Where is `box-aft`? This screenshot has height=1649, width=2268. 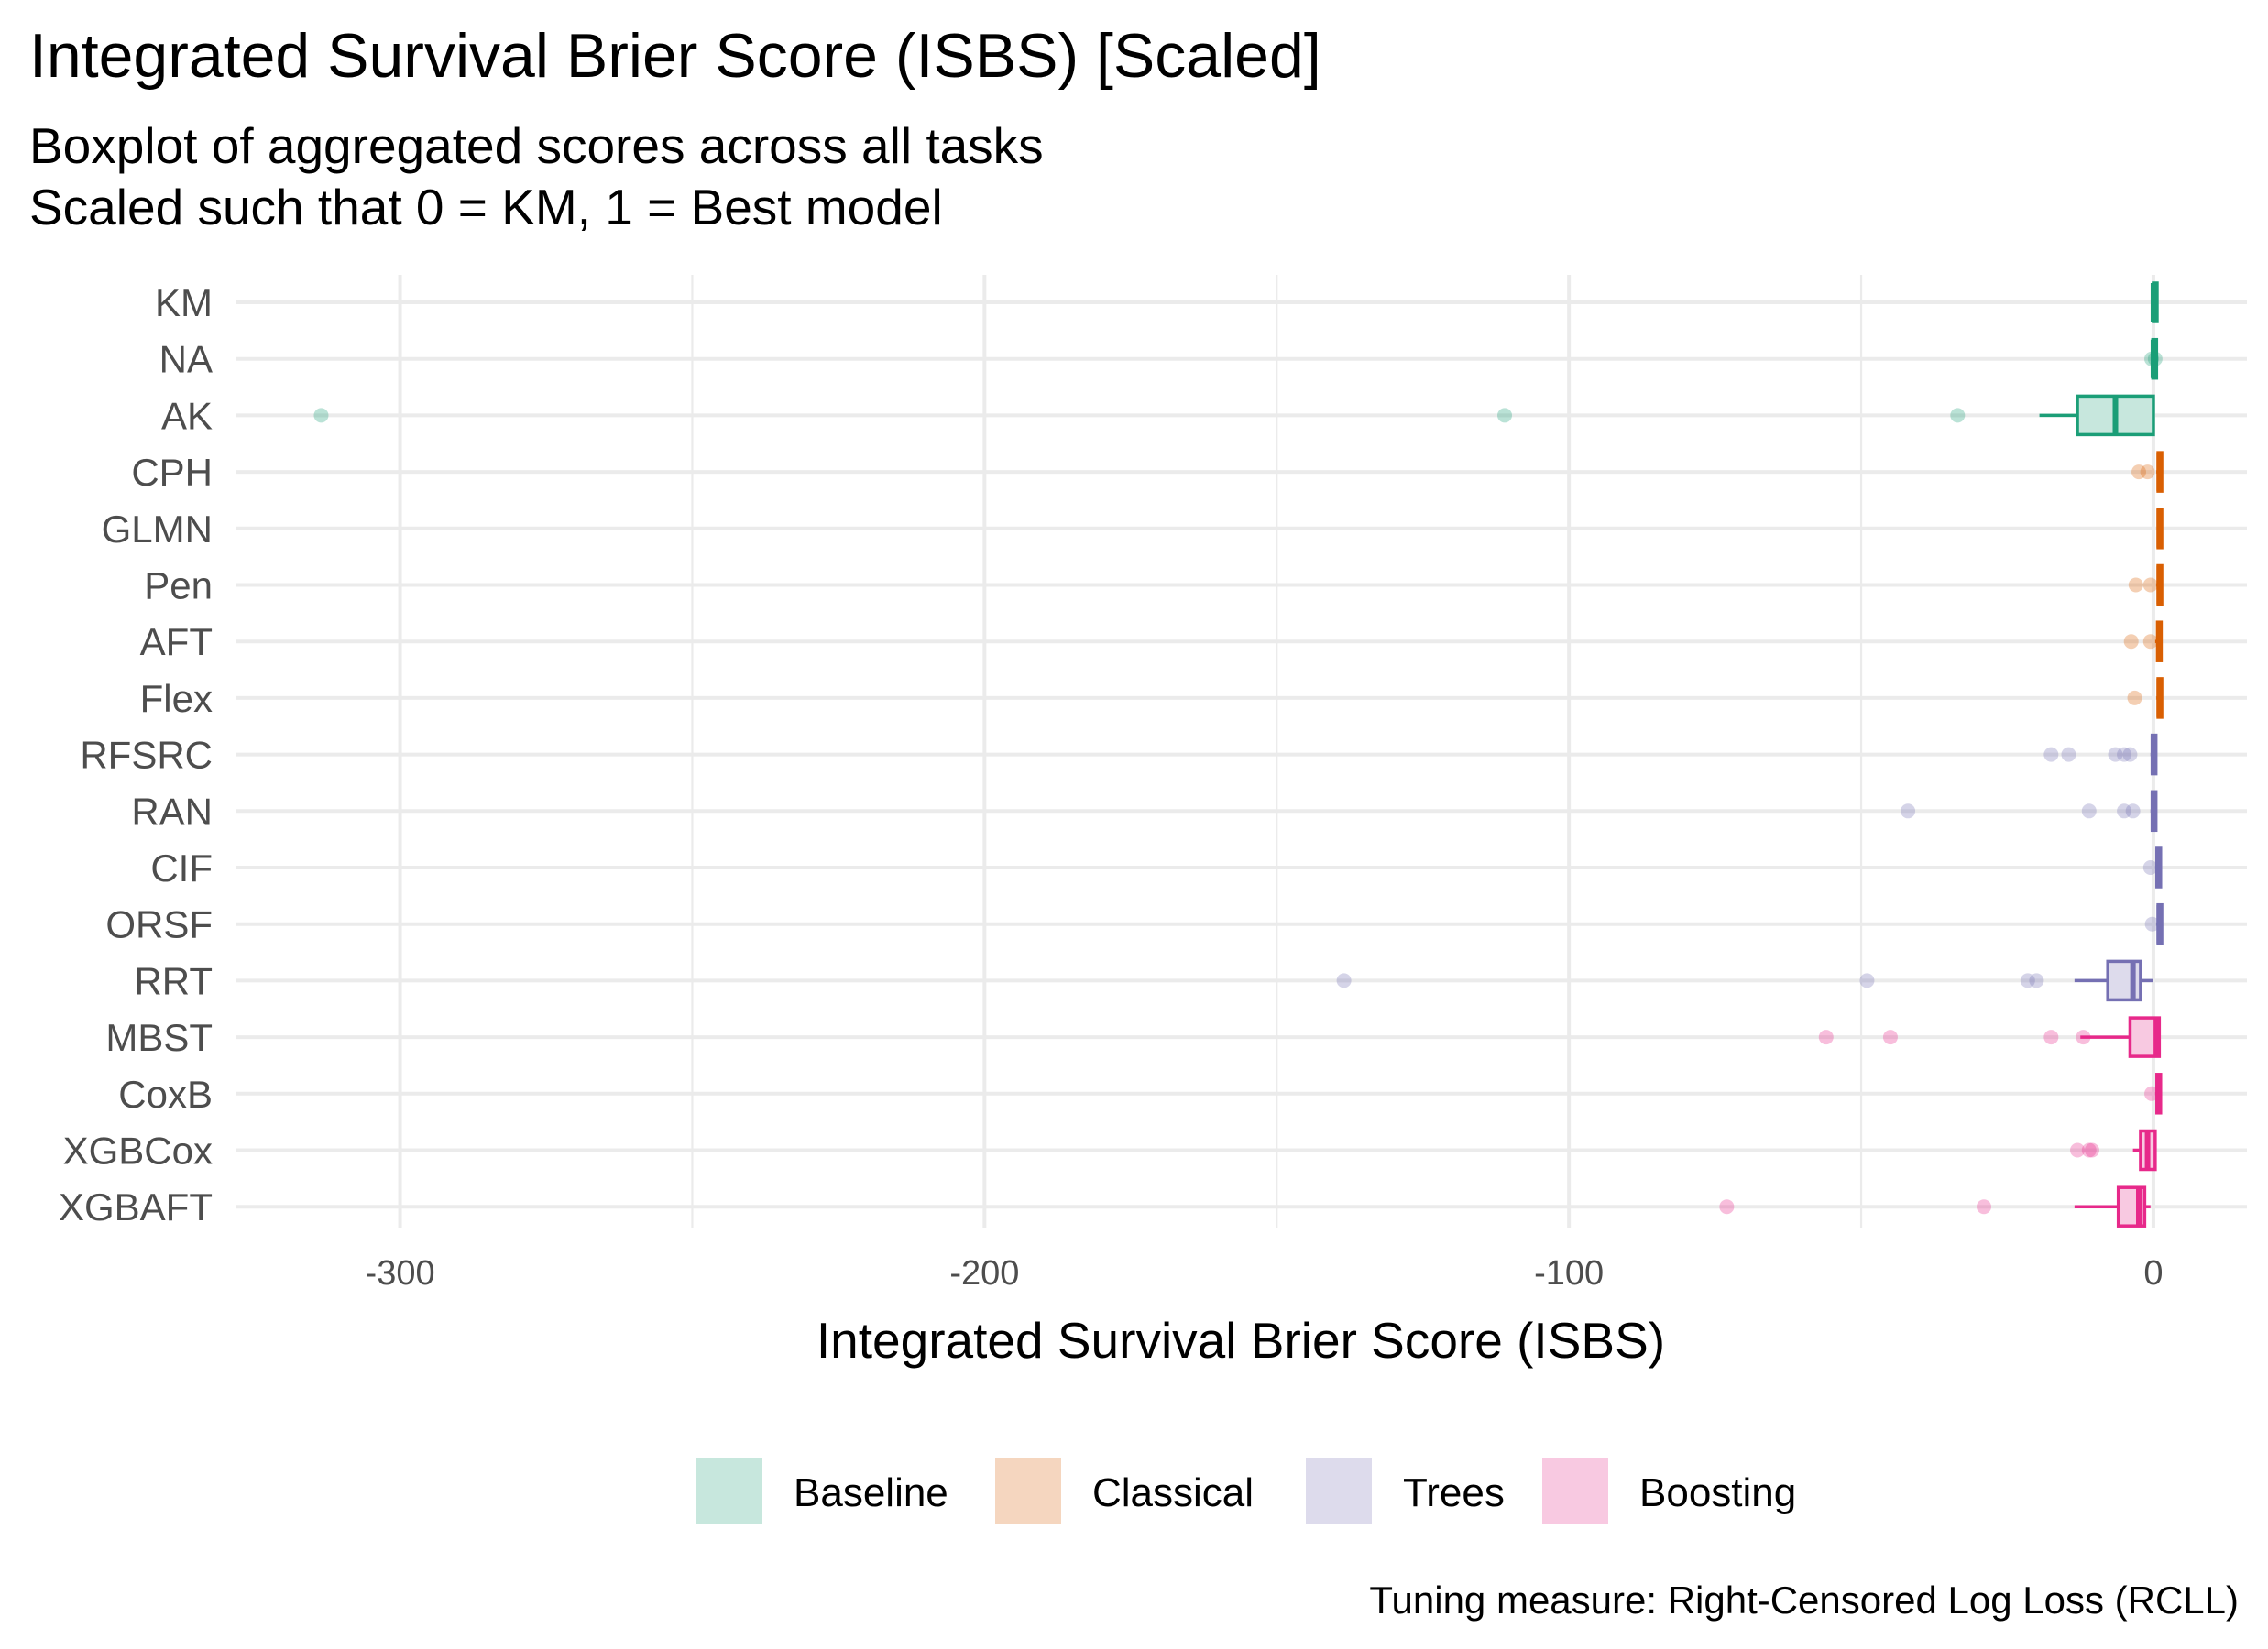
box-aft is located at coordinates (2143, 641).